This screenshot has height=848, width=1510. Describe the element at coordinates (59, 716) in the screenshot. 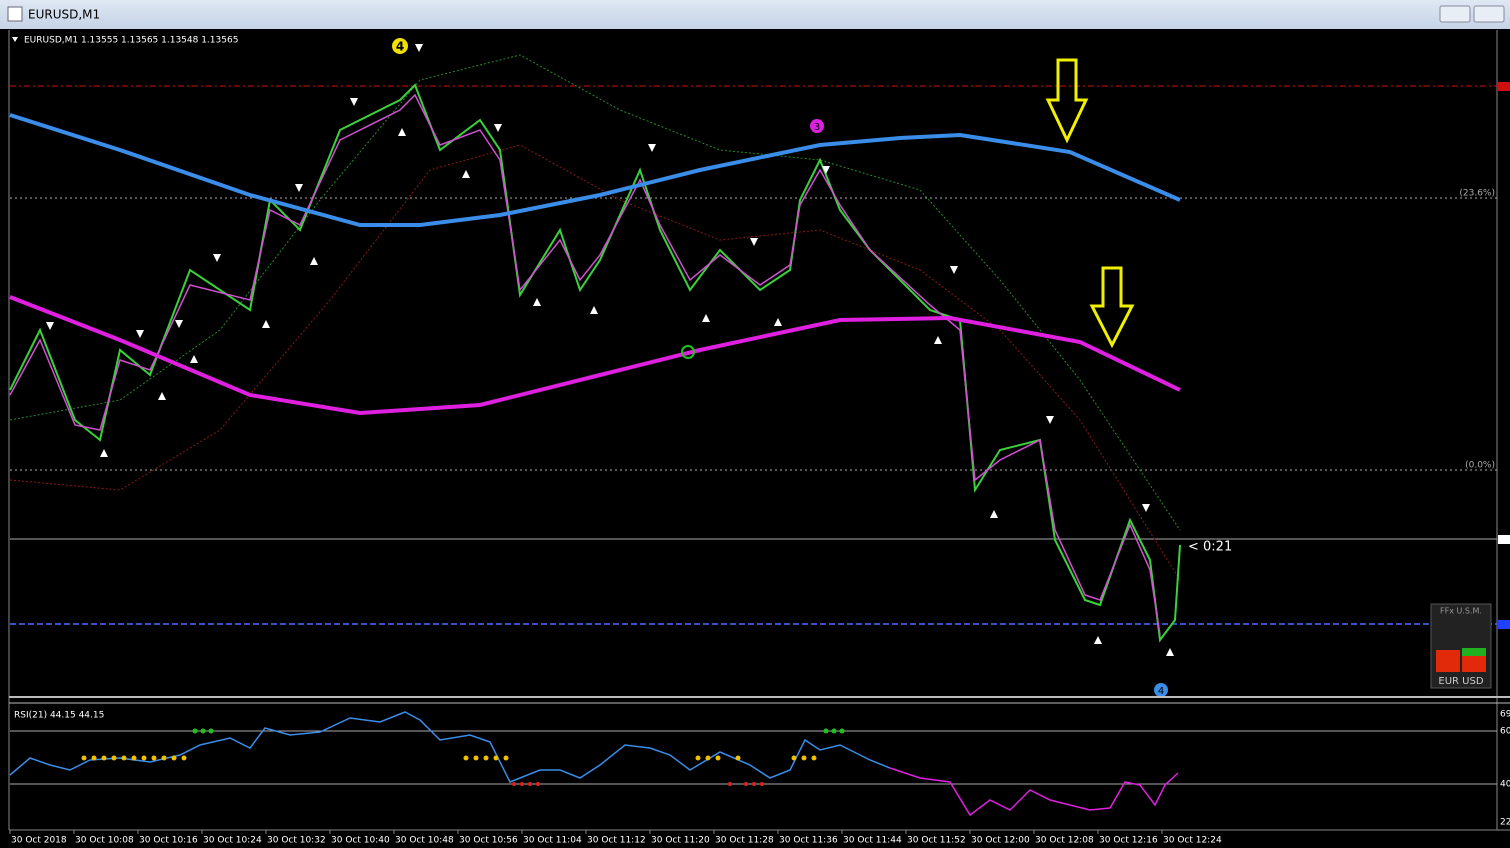

I see `rsi-header: RSI(21) 44.15 44.15` at that location.